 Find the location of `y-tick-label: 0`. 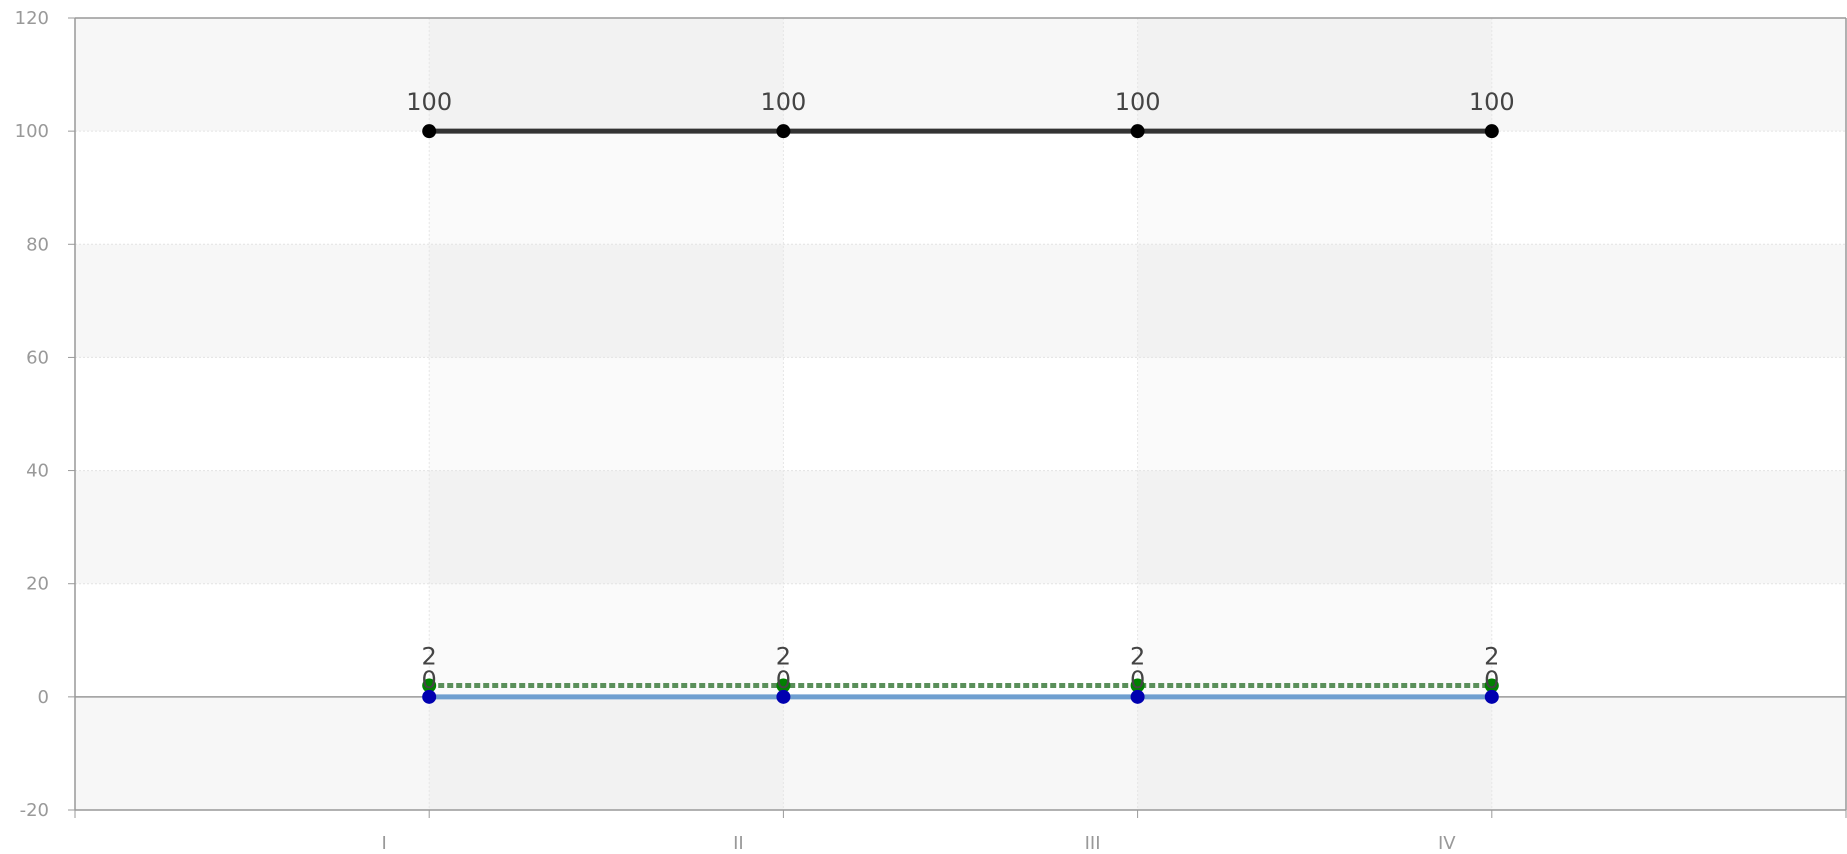

y-tick-label: 0 is located at coordinates (43, 697).